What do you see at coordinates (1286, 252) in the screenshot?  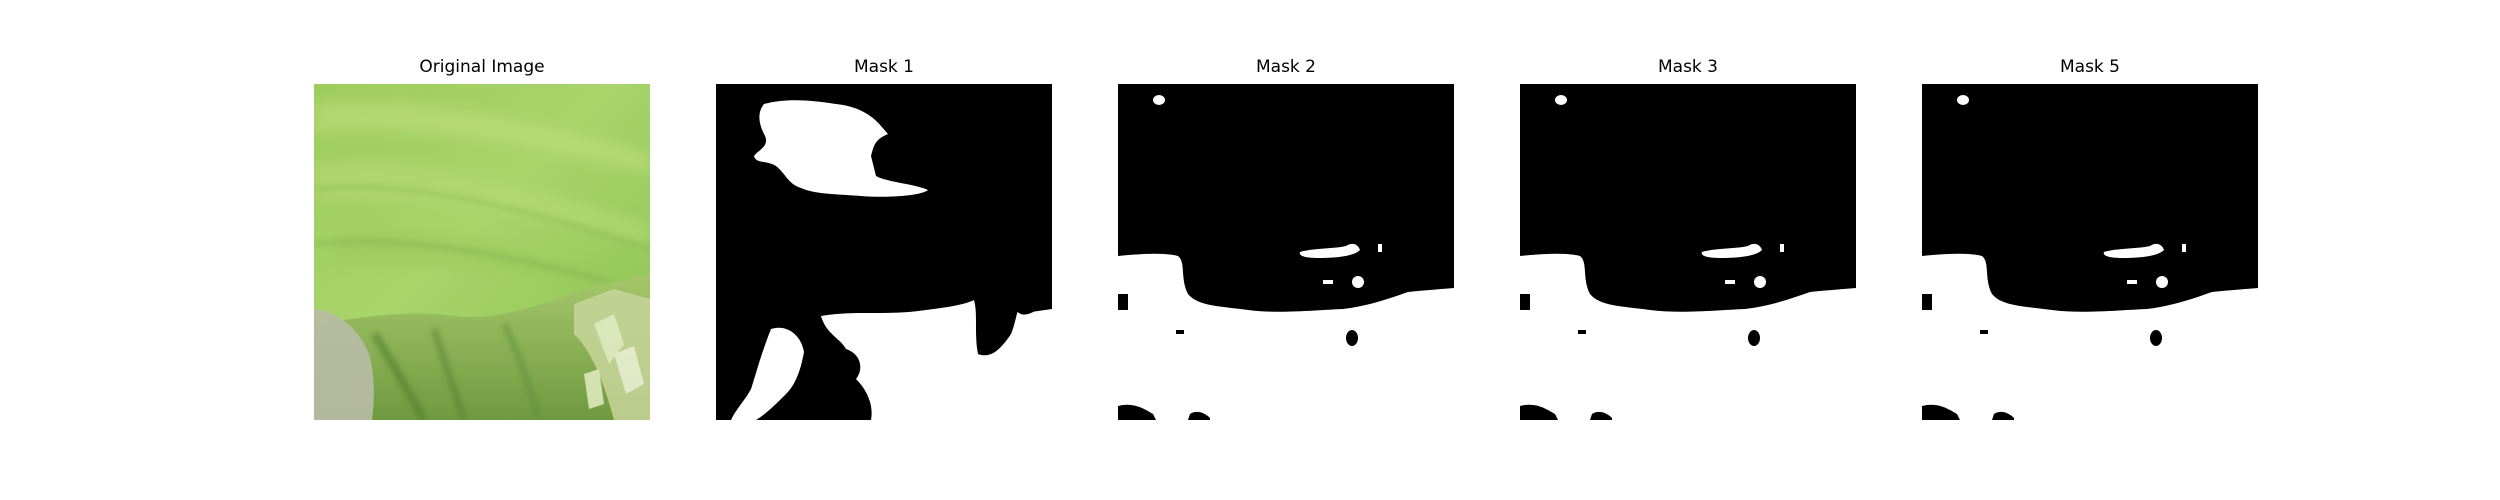 I see `mask-2-image` at bounding box center [1286, 252].